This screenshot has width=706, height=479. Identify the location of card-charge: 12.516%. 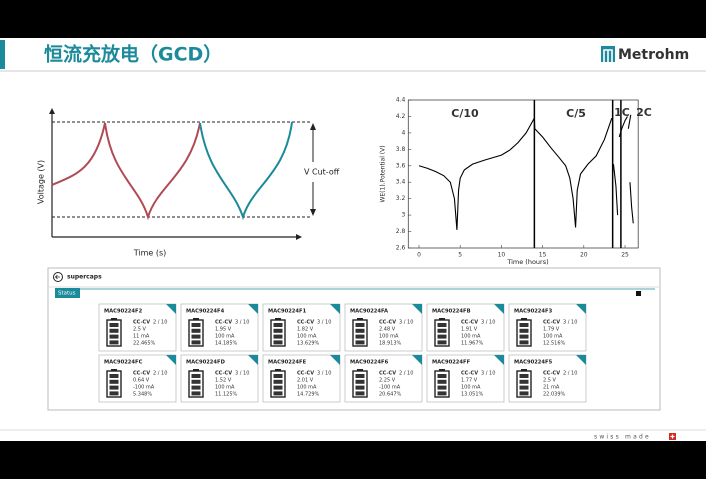
(554, 344).